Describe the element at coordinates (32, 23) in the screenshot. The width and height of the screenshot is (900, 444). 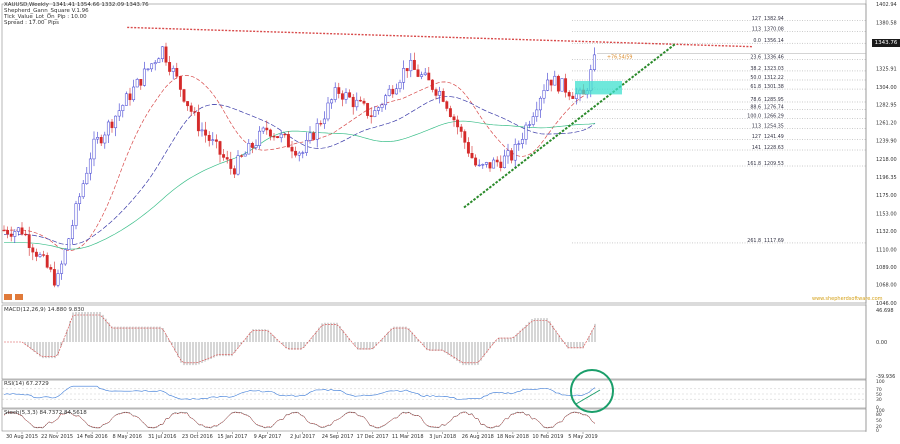
I see `indicator-line-3: Spread : 17.00 Pips` at that location.